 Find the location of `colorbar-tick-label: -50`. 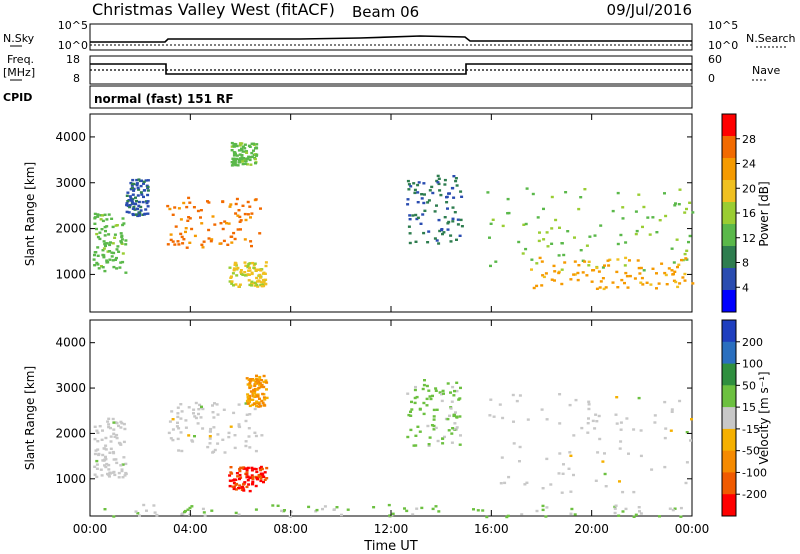

colorbar-tick-label: -50 is located at coordinates (751, 451).